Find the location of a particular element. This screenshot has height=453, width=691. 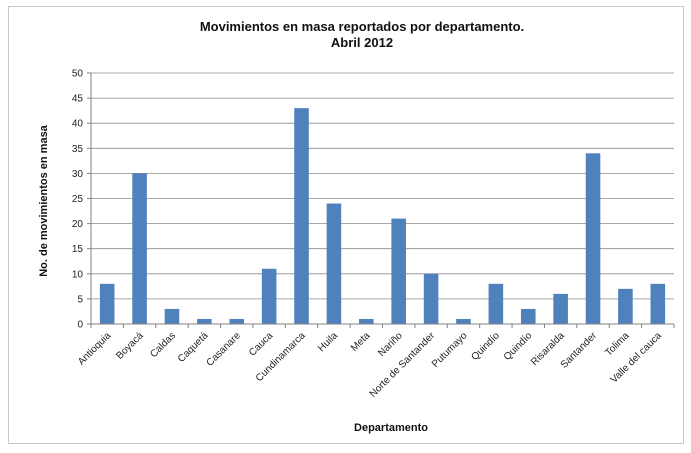

y-tick-label: 5 is located at coordinates (80, 299).